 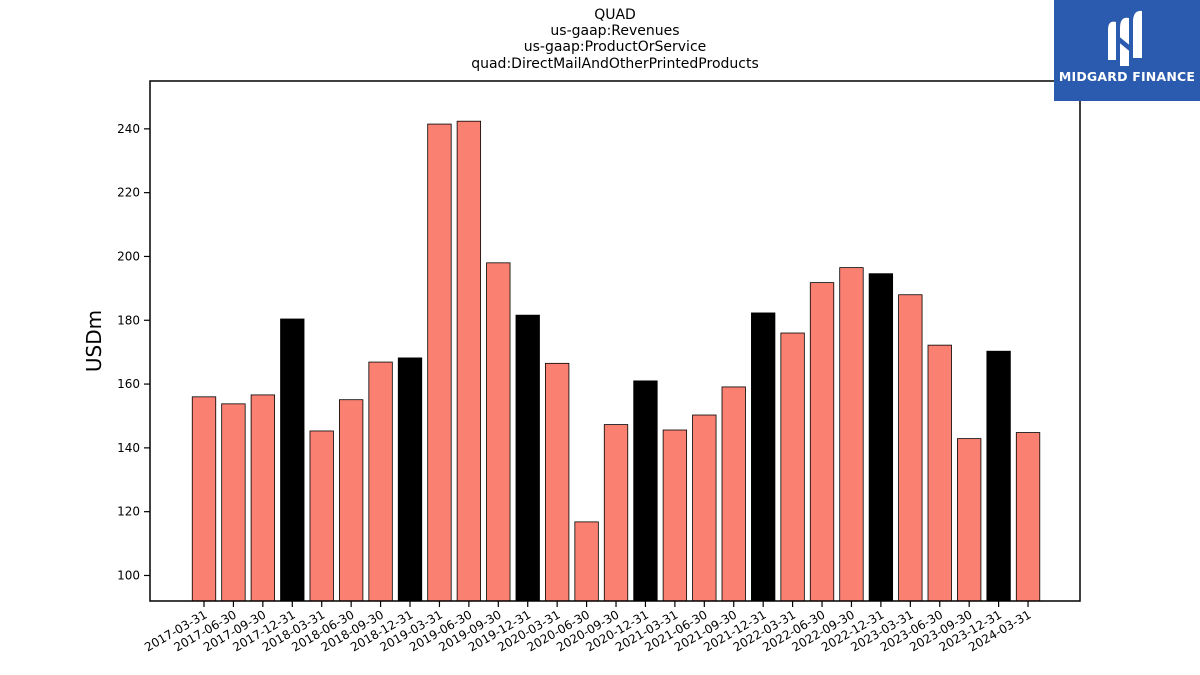 I want to click on chart-title-line-3: us-gaap:ProductOrService, so click(x=615, y=47).